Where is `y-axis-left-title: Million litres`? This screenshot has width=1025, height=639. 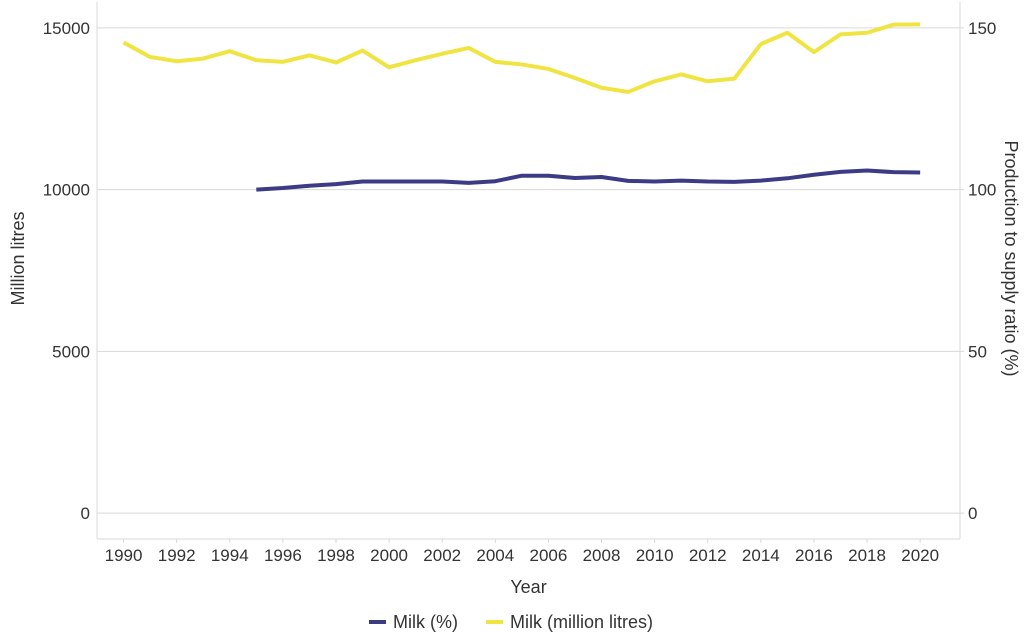
y-axis-left-title: Million litres is located at coordinates (18, 258).